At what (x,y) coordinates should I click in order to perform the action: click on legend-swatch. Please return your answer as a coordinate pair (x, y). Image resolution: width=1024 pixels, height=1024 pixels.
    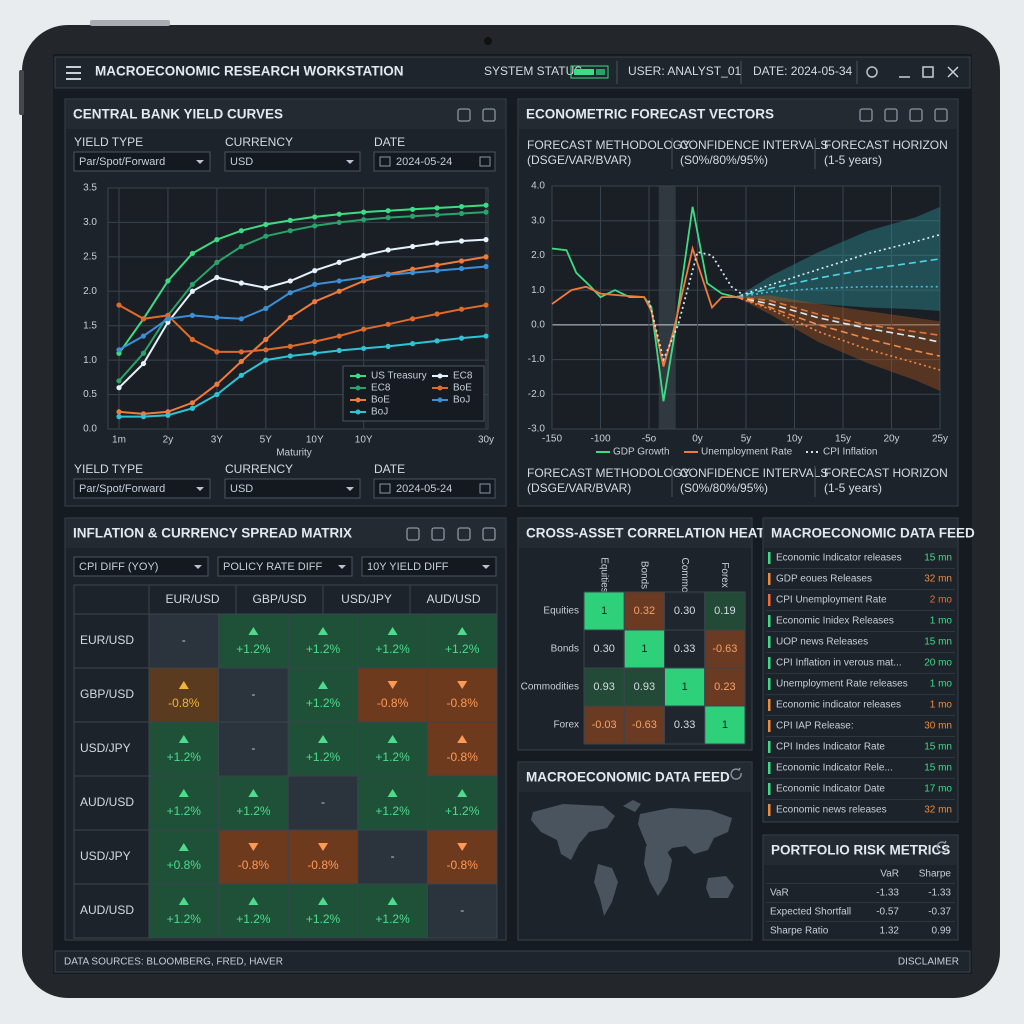
    Looking at the image, I should click on (440, 376).